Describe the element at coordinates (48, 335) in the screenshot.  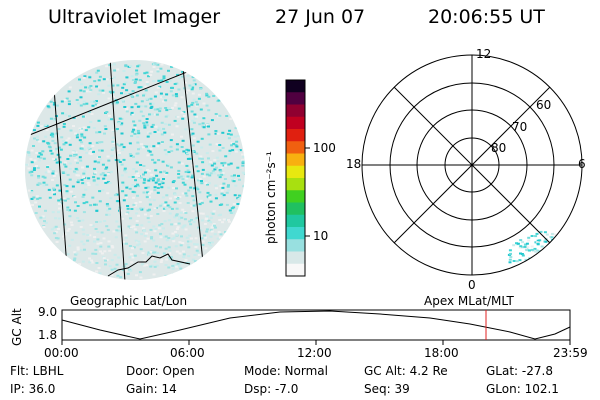
I see `altitude-ytick-bottom: 1.8` at that location.